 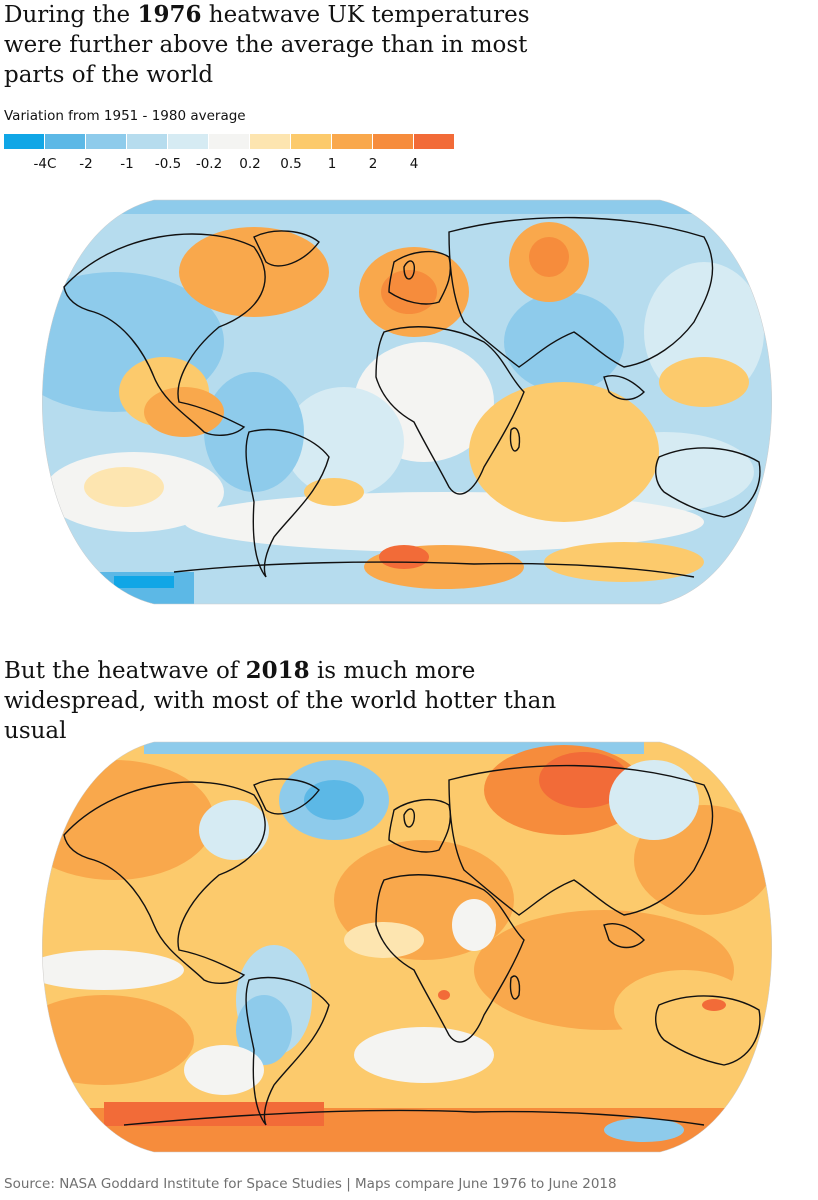 What do you see at coordinates (125, 671) in the screenshot?
I see `headline-2018-text-start: But the heatwave of` at bounding box center [125, 671].